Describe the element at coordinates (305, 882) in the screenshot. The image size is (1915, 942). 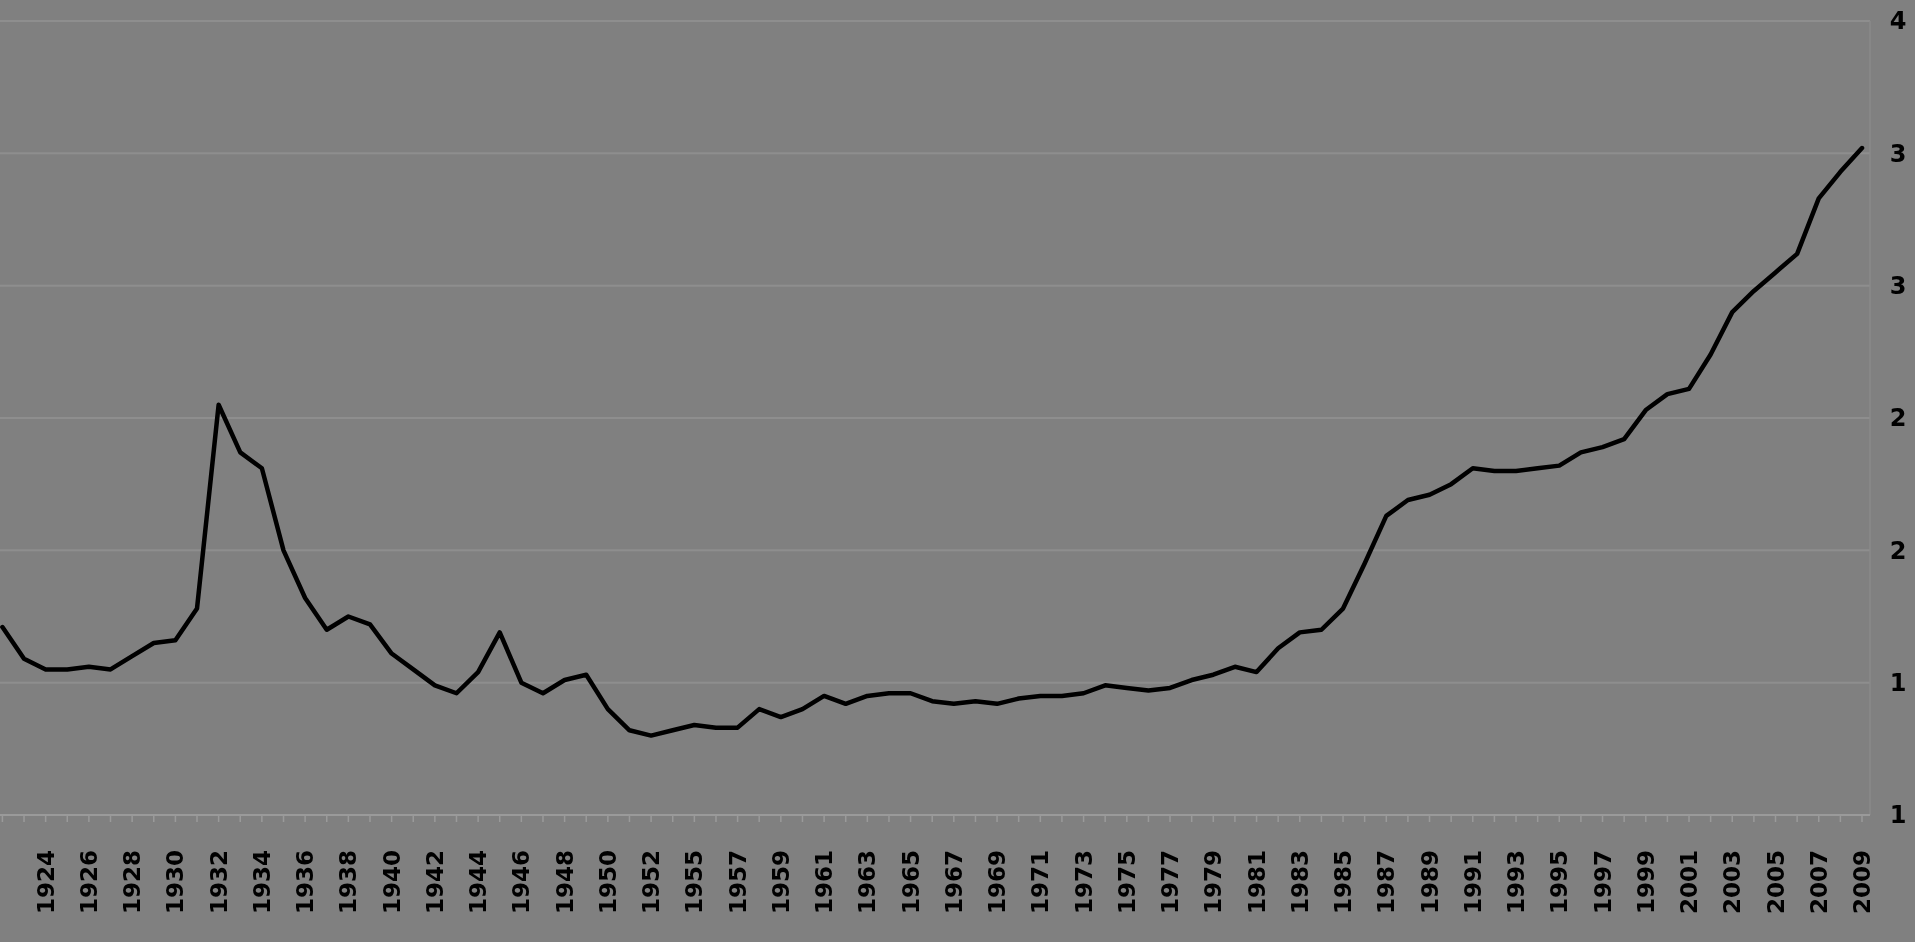
I see `x-tick-label: 1936` at that location.